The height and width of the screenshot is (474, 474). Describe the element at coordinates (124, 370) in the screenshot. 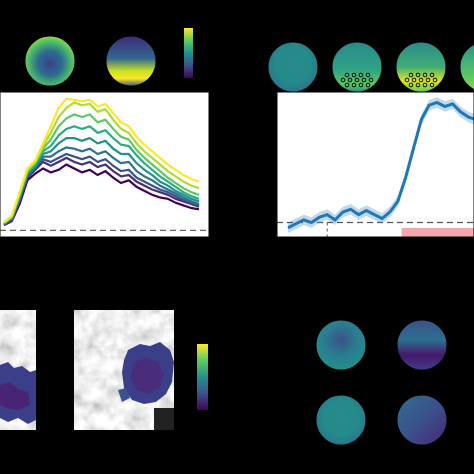

I see `brain-map-right` at that location.